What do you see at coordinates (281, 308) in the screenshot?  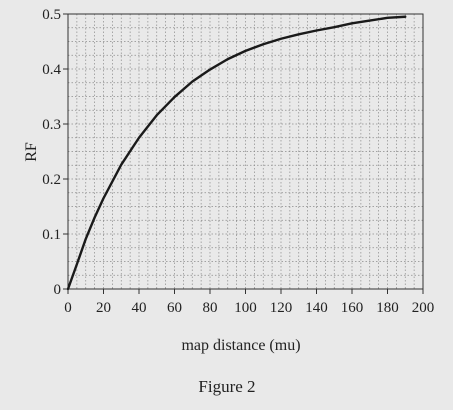 I see `x-tick-label: 120` at bounding box center [281, 308].